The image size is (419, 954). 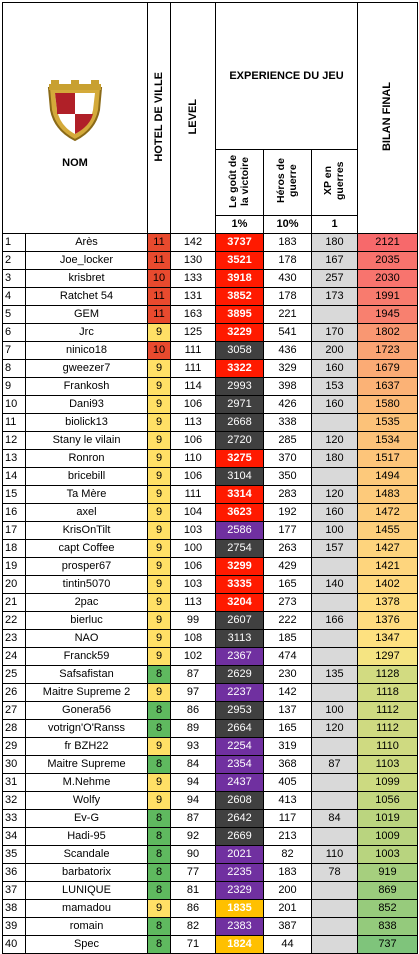 I want to click on heros-cell: 178, so click(x=287, y=260).